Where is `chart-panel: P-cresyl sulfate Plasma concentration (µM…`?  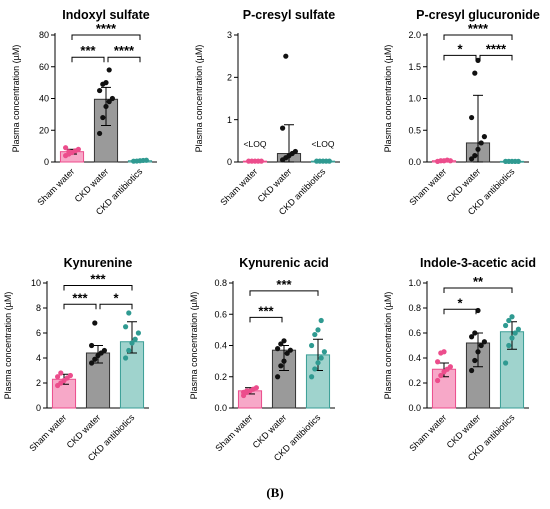
chart-panel: P-cresyl sulfate Plasma concentration (µM… is located at coordinates (267, 112).